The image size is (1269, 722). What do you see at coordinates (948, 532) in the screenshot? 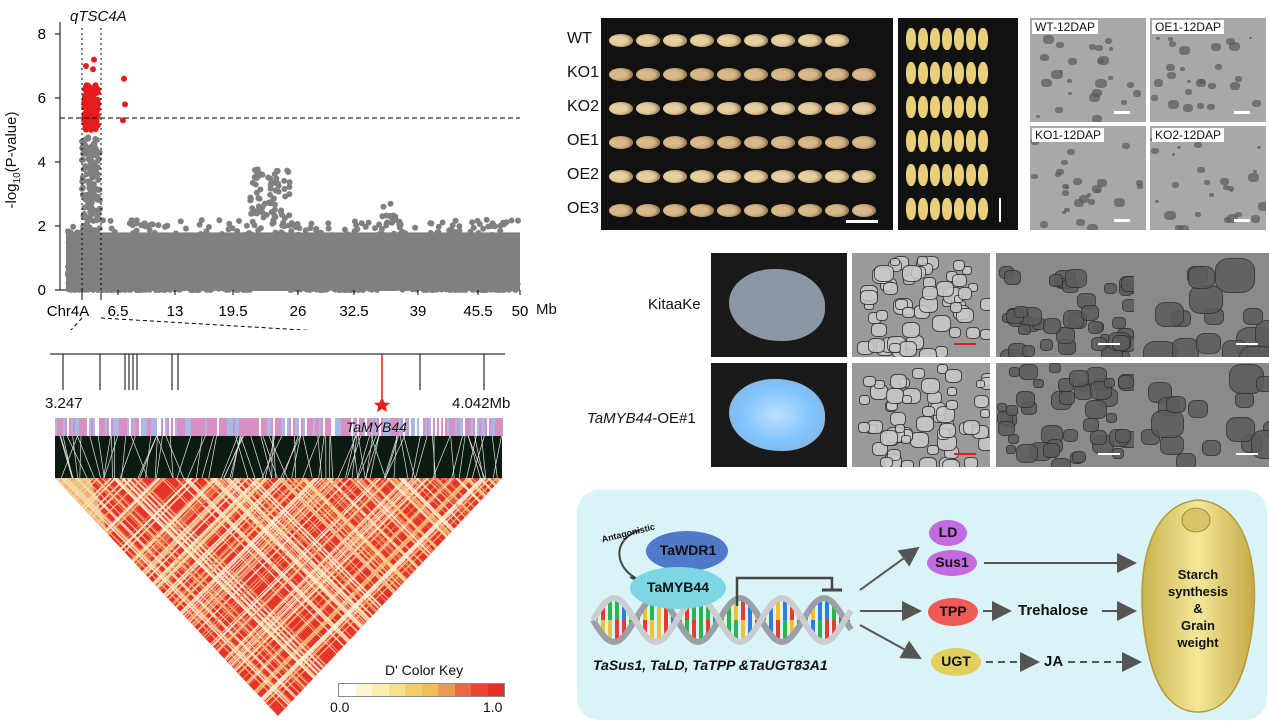
I see `ld-badge-label: LD` at bounding box center [948, 532].